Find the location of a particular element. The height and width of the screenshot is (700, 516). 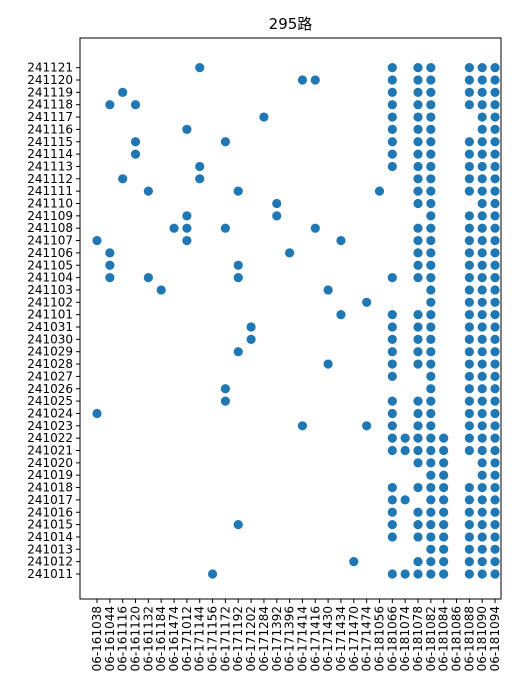

y-tick-label: 241110 is located at coordinates (50, 204).